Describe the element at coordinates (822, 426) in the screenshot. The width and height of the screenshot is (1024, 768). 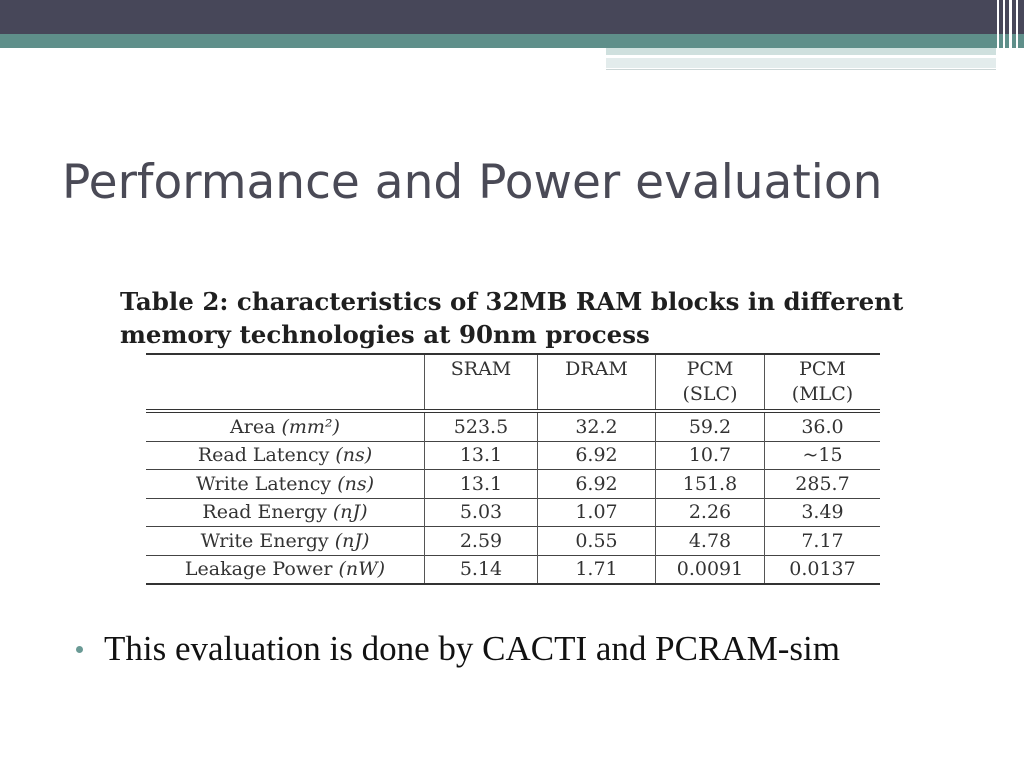
I see `table-cell: 36.0` at that location.